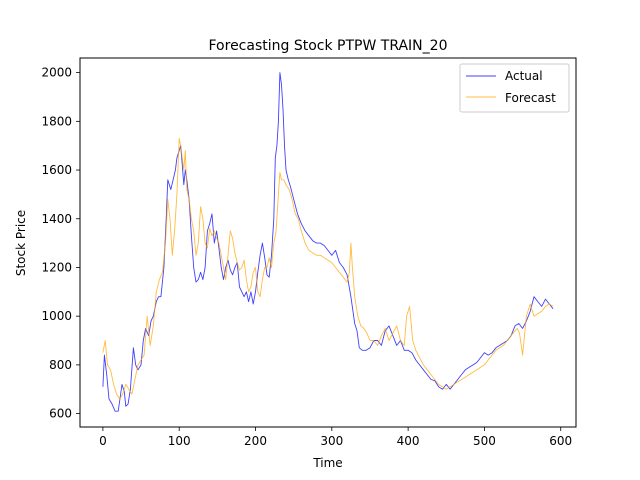 This screenshot has height=480, width=640. What do you see at coordinates (21, 243) in the screenshot?
I see `y-axis-label: Stock Price` at bounding box center [21, 243].